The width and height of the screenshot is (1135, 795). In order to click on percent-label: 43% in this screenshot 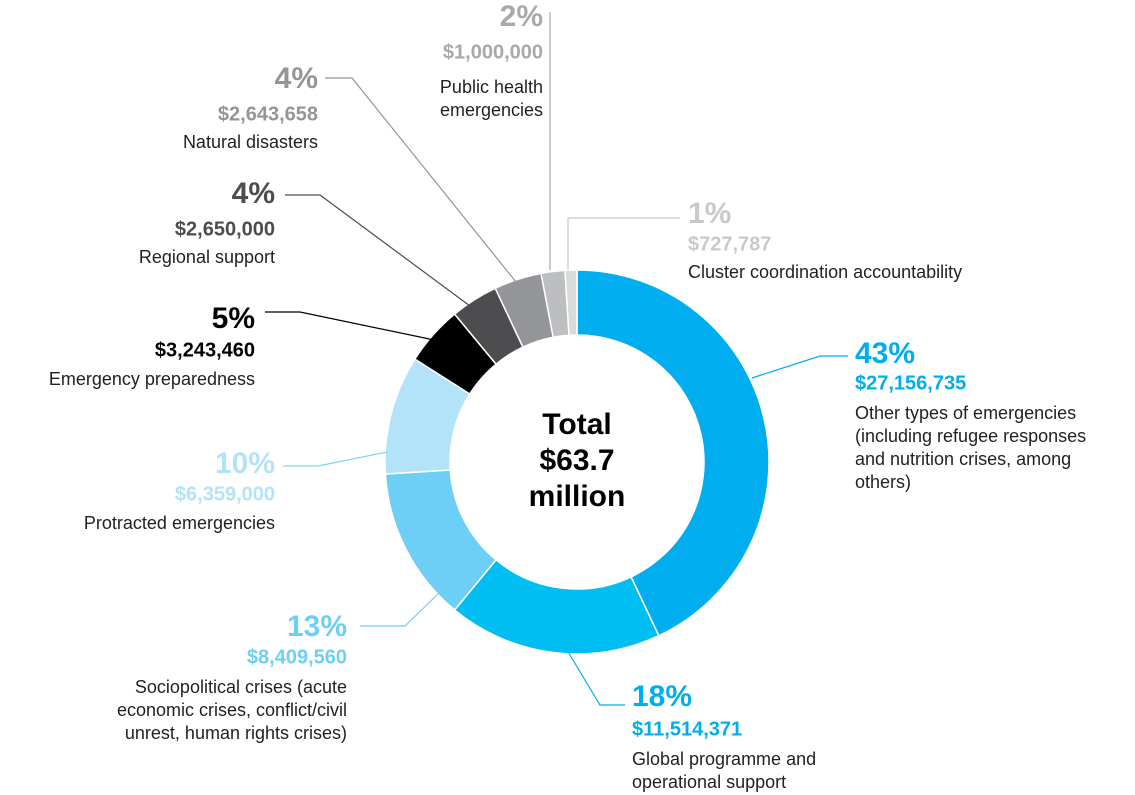, I will do `click(885, 353)`.